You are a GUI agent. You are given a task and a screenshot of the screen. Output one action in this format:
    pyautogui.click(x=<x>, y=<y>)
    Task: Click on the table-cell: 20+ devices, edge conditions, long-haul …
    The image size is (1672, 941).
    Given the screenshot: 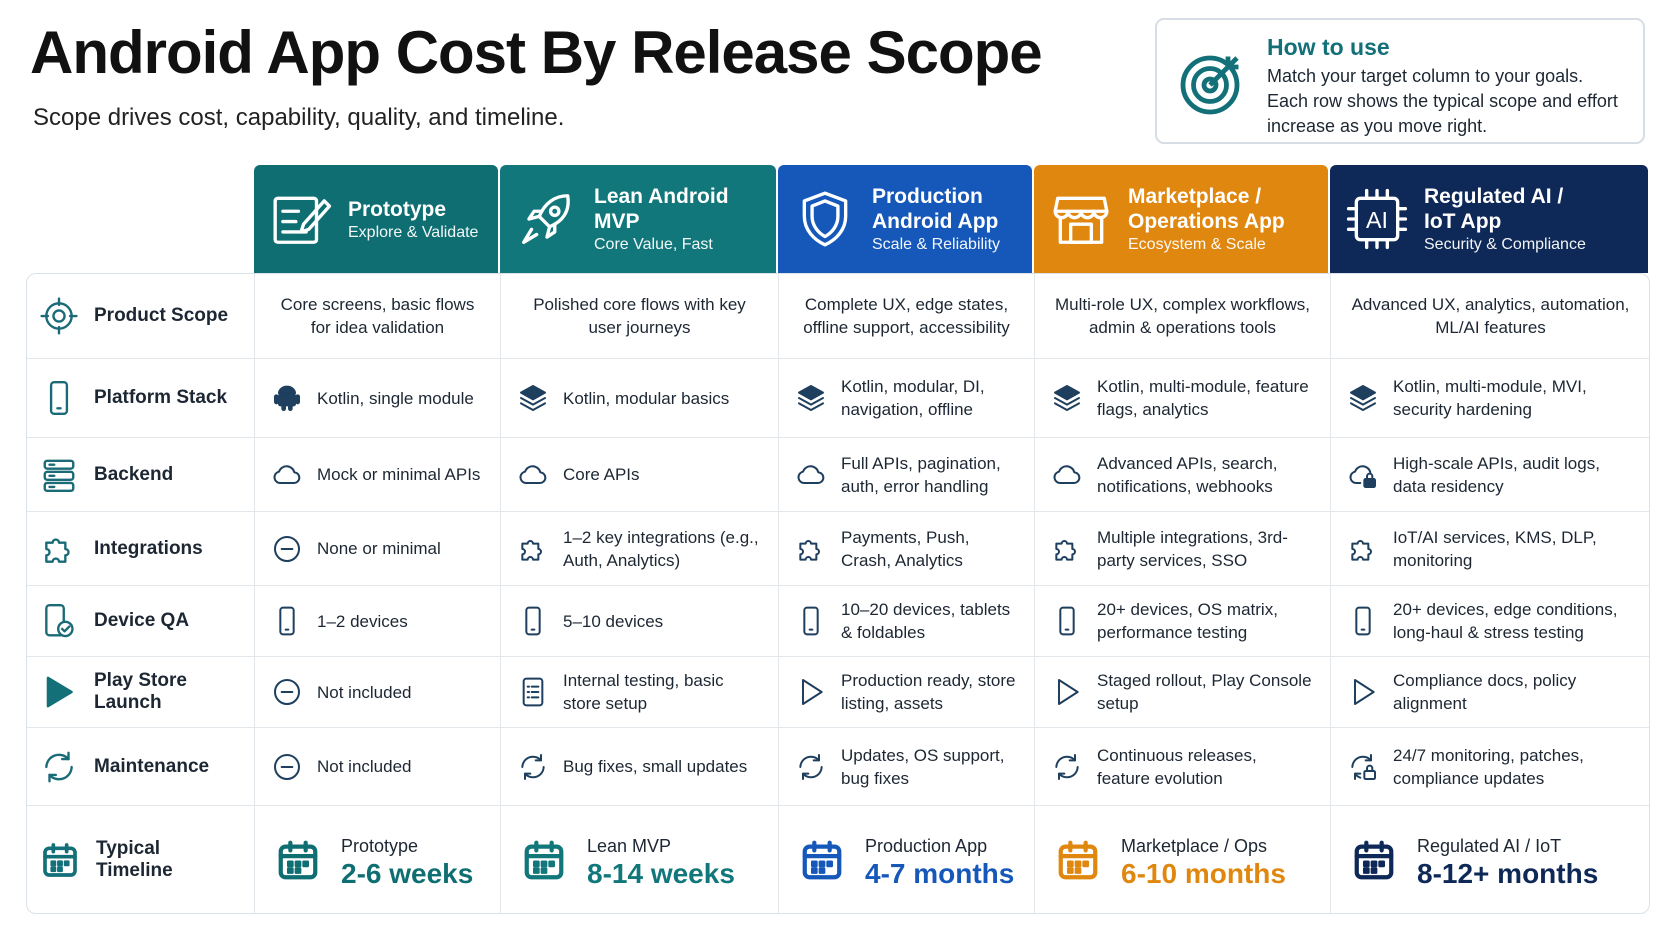 What is the action you would take?
    pyautogui.click(x=1490, y=620)
    